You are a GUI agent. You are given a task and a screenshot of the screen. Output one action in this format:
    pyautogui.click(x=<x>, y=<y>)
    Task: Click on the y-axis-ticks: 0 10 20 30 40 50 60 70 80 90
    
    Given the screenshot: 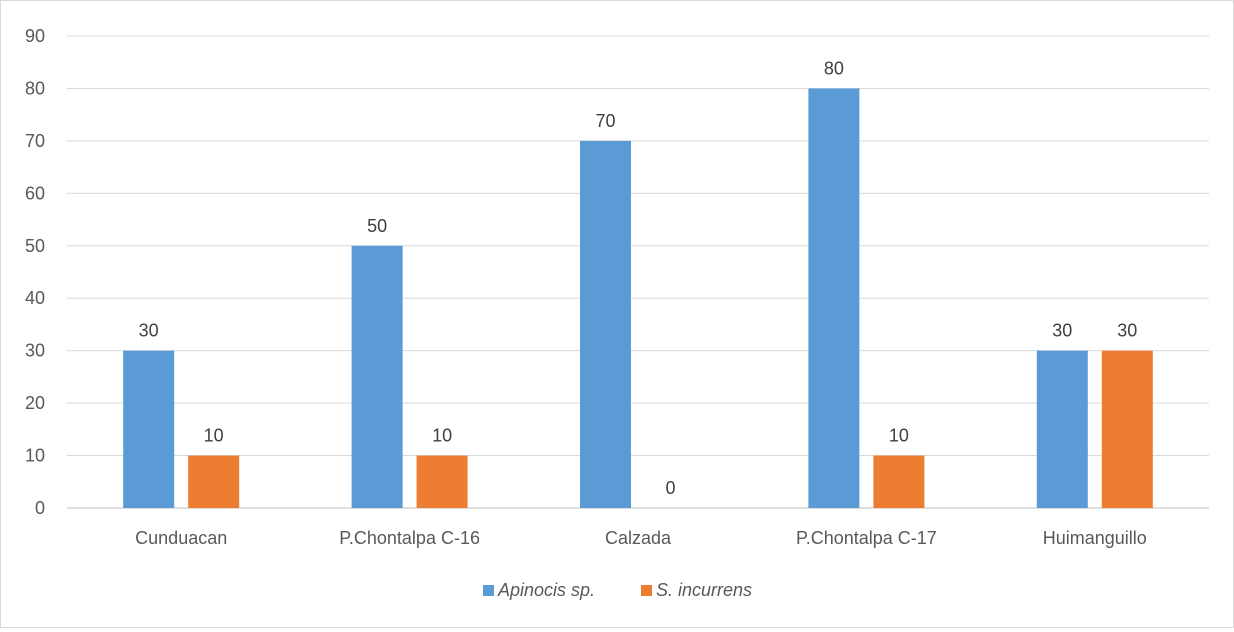 What is the action you would take?
    pyautogui.click(x=35, y=272)
    